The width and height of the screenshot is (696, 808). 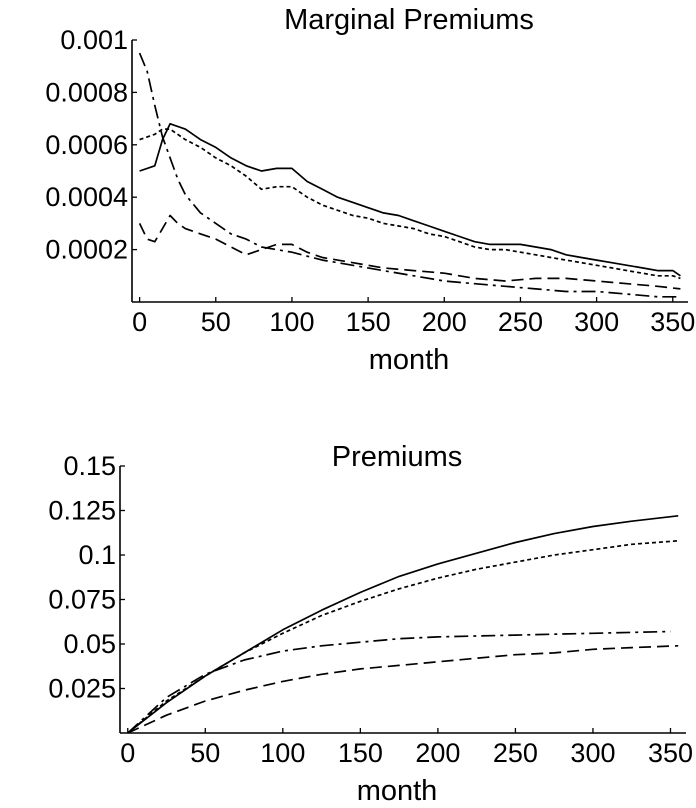 What do you see at coordinates (94, 40) in the screenshot?
I see `y-tick-label: 0.001` at bounding box center [94, 40].